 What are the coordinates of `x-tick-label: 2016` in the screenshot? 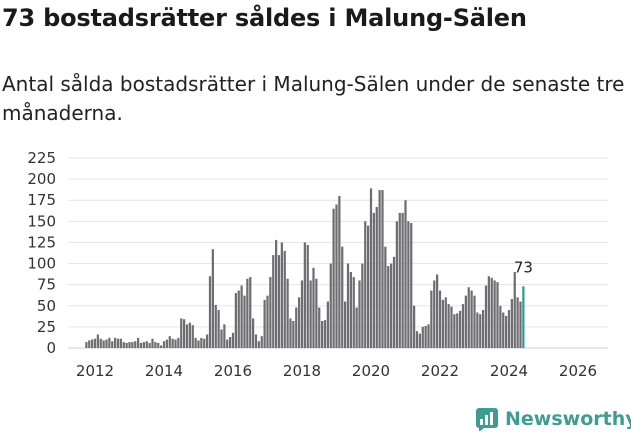 It's located at (233, 371).